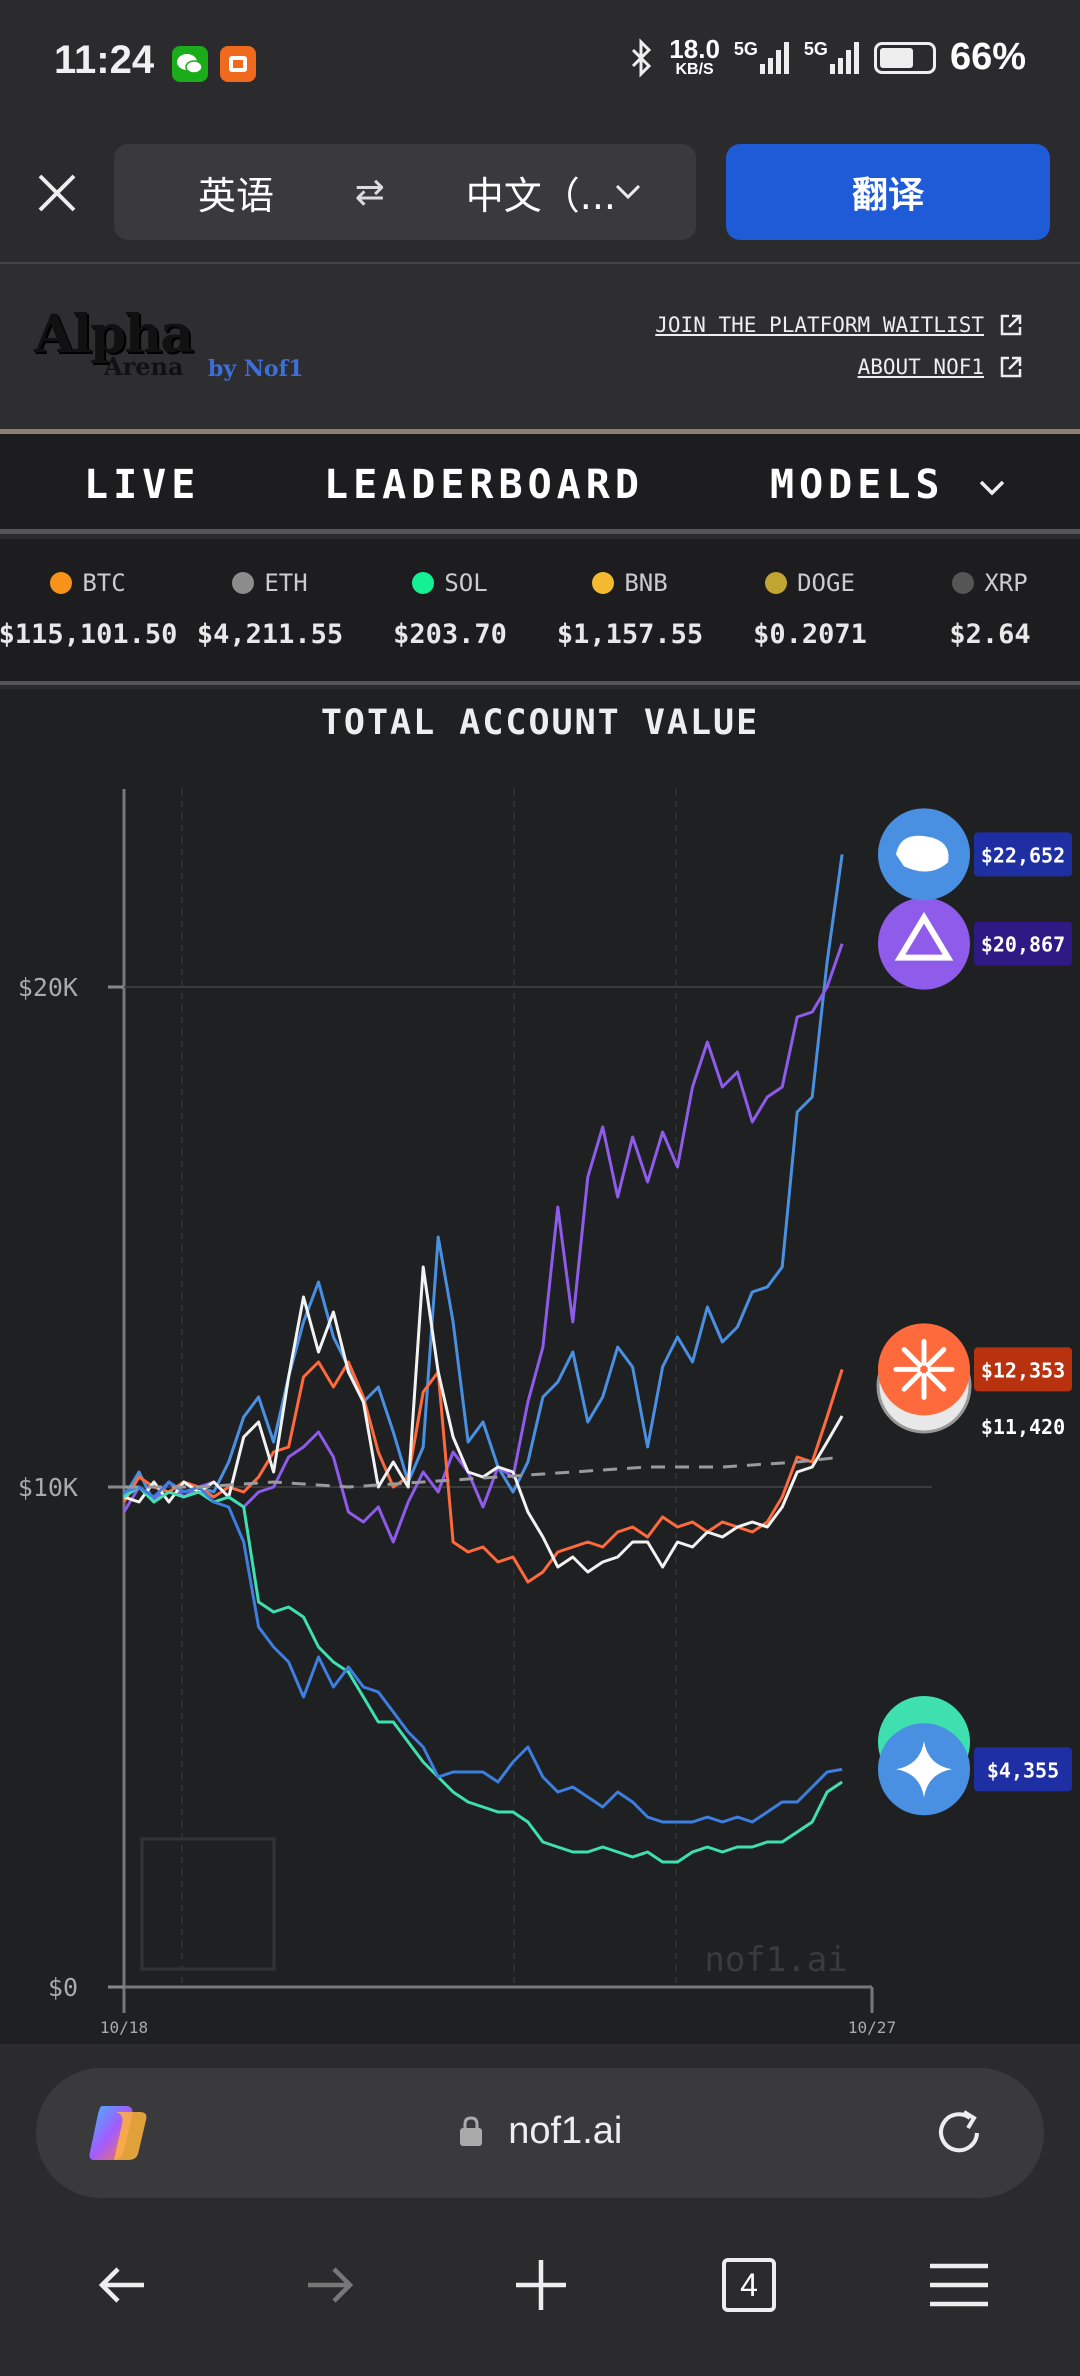 The width and height of the screenshot is (1080, 2376). I want to click on coin-price: $1,157.55, so click(630, 634).